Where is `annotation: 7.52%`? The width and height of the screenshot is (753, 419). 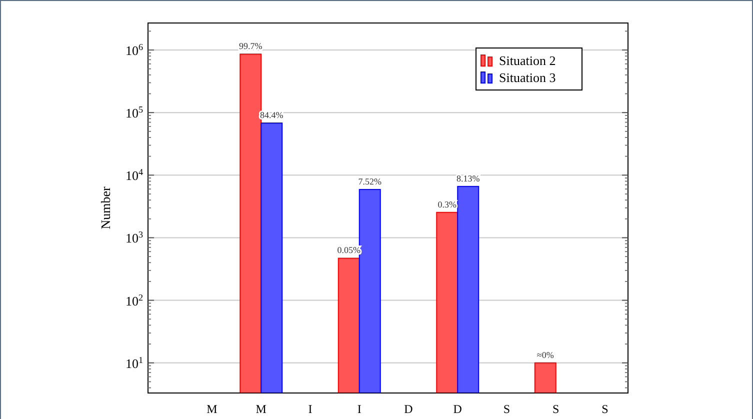 annotation: 7.52% is located at coordinates (370, 181).